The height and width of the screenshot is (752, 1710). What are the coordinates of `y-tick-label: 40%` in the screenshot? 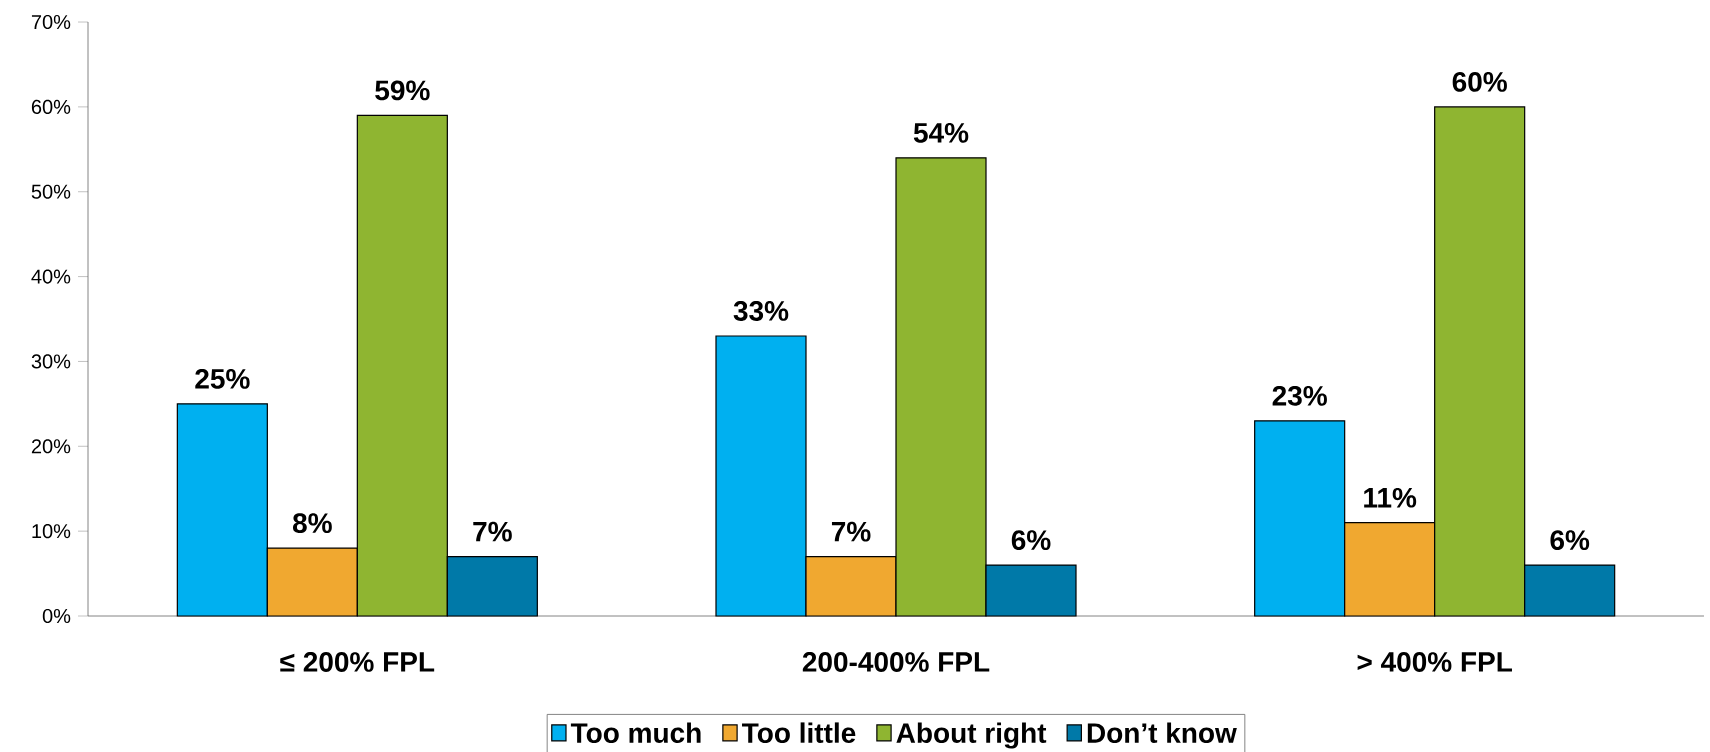 It's located at (51, 276).